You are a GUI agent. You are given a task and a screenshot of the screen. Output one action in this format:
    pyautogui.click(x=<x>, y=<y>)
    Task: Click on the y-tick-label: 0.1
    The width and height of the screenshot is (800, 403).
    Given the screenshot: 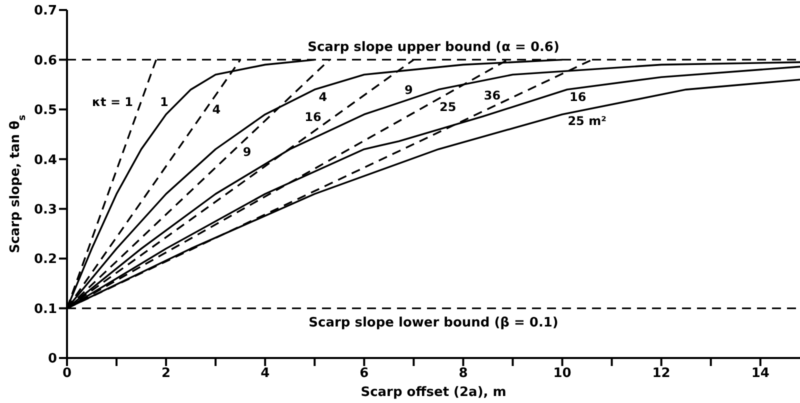 What is the action you would take?
    pyautogui.click(x=45, y=309)
    